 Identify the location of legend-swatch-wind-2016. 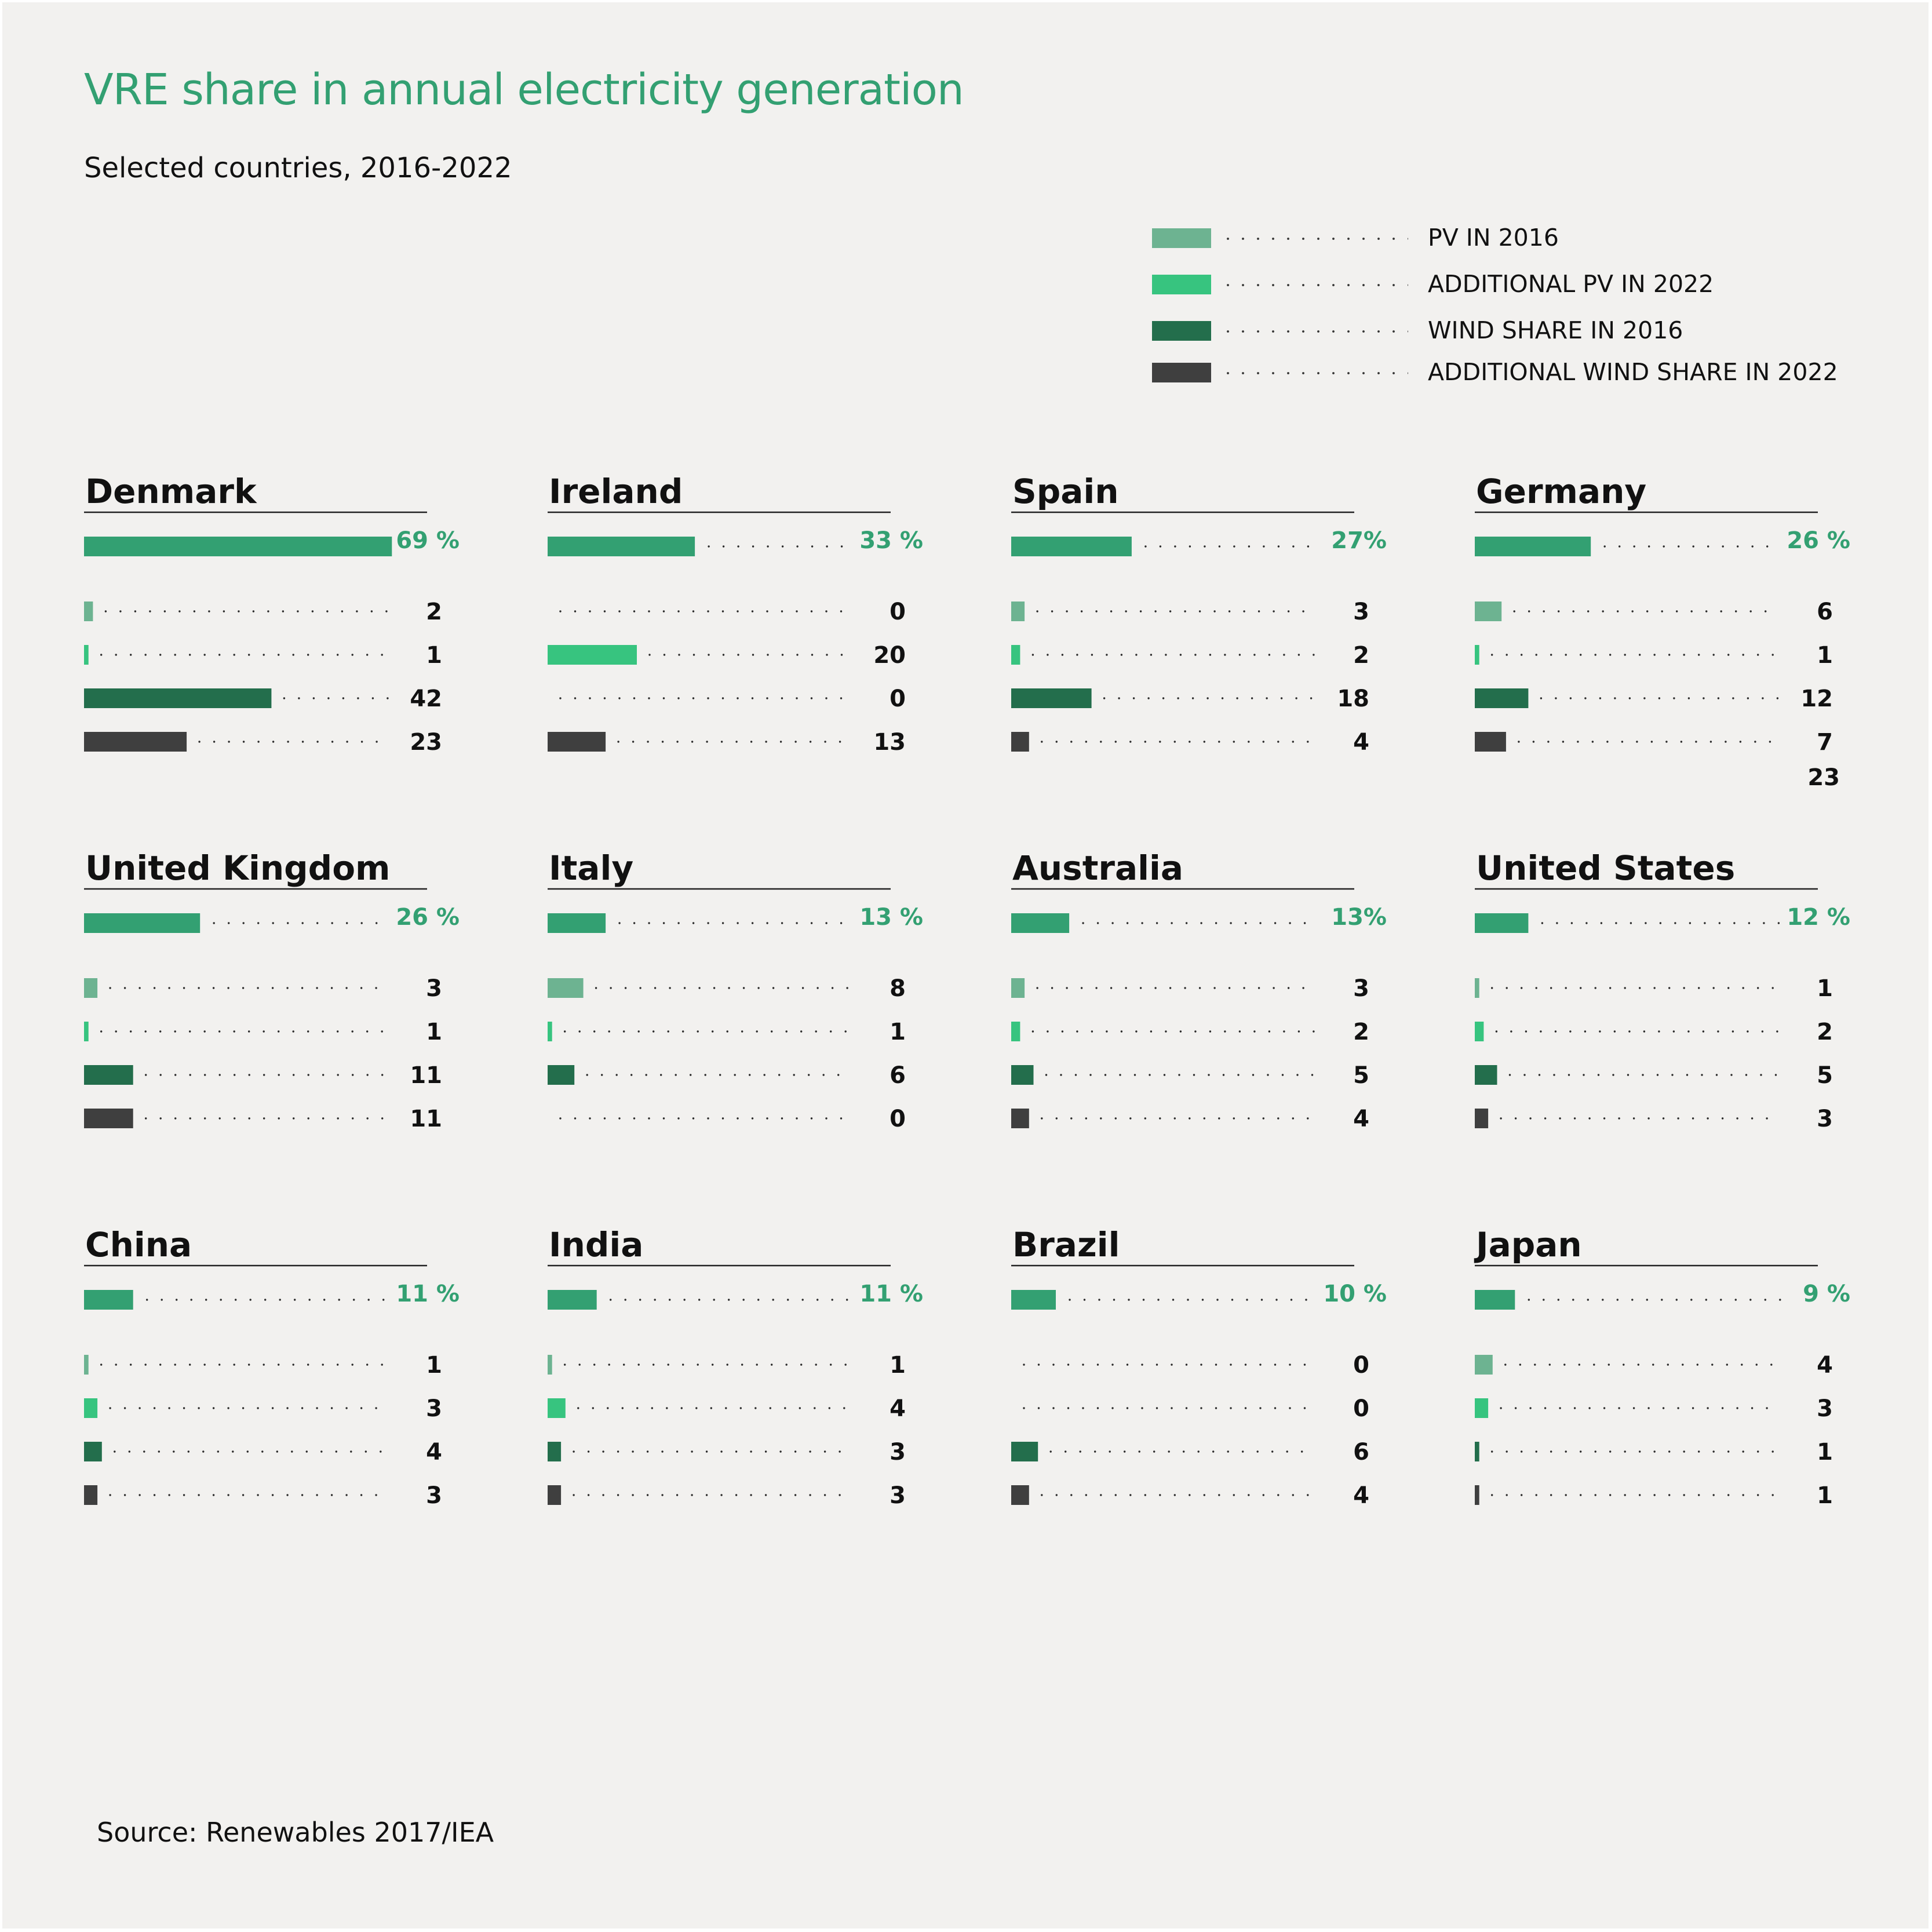
(1181, 331).